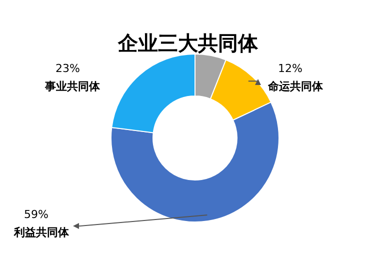 The width and height of the screenshot is (376, 261). I want to click on data-label: 59%, so click(36, 214).